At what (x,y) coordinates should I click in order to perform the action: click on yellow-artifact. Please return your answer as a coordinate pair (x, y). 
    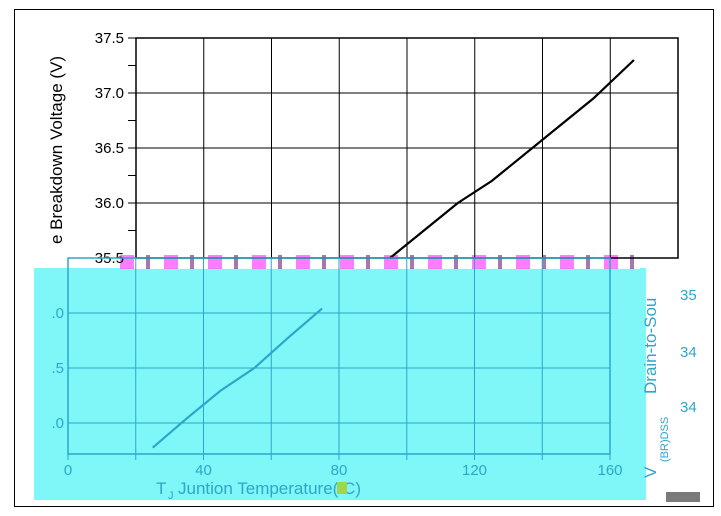
    Looking at the image, I should click on (342, 488).